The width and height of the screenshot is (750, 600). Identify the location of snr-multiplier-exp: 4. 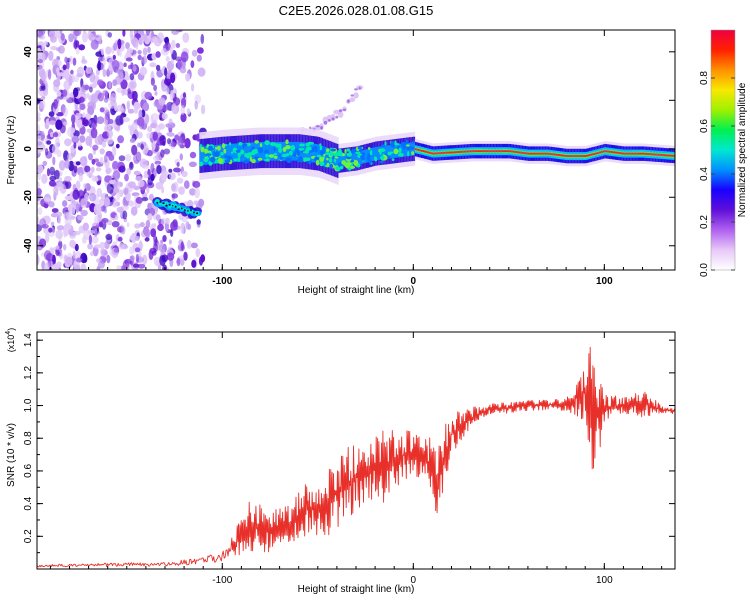
(8, 333).